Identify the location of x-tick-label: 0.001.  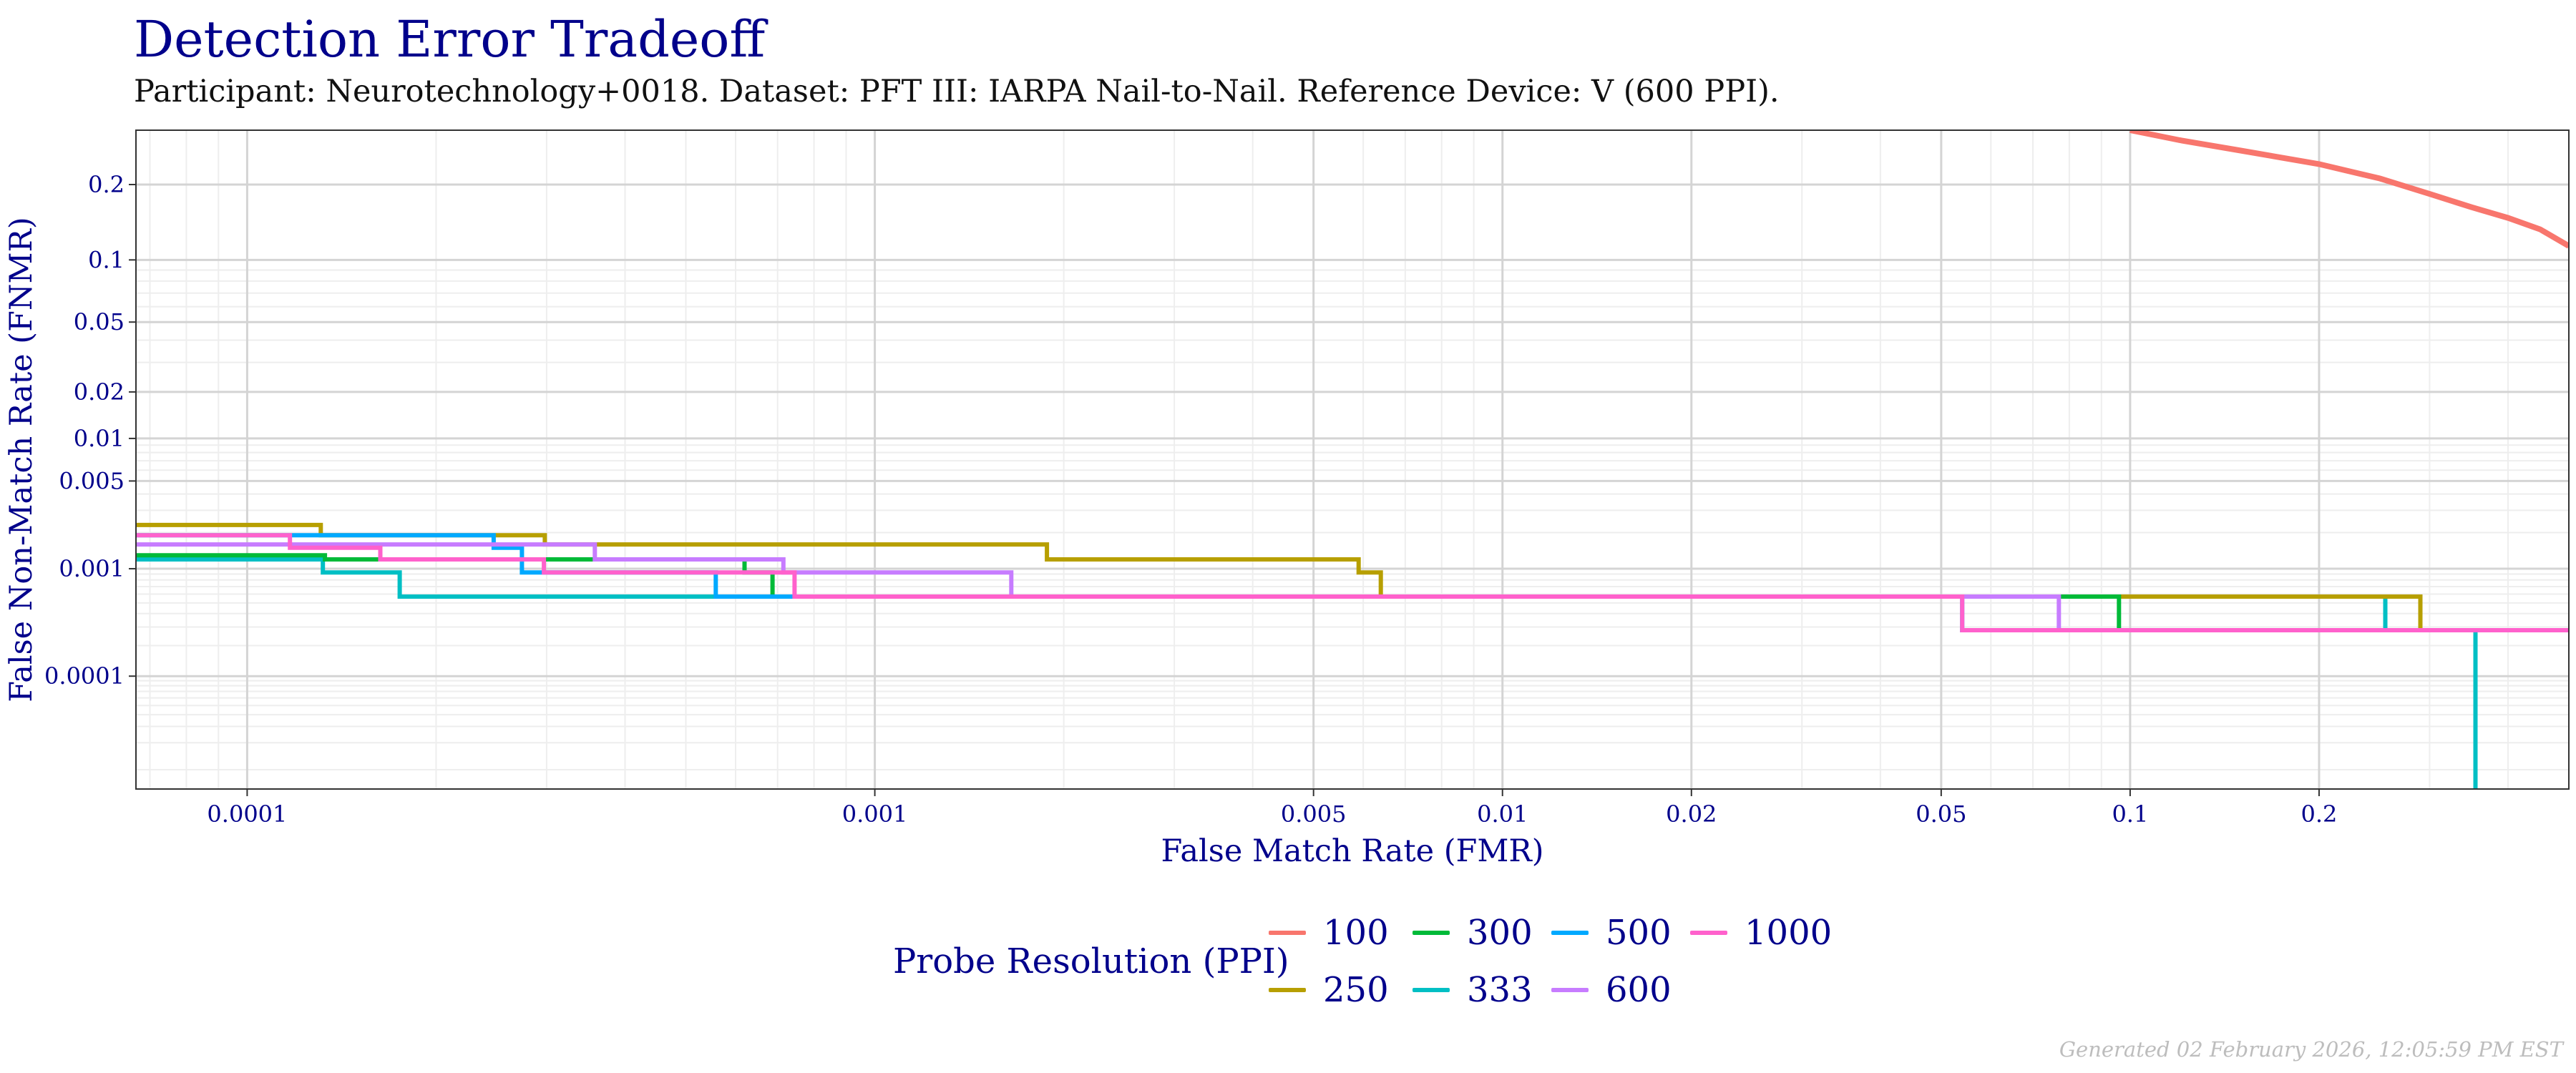
(875, 814).